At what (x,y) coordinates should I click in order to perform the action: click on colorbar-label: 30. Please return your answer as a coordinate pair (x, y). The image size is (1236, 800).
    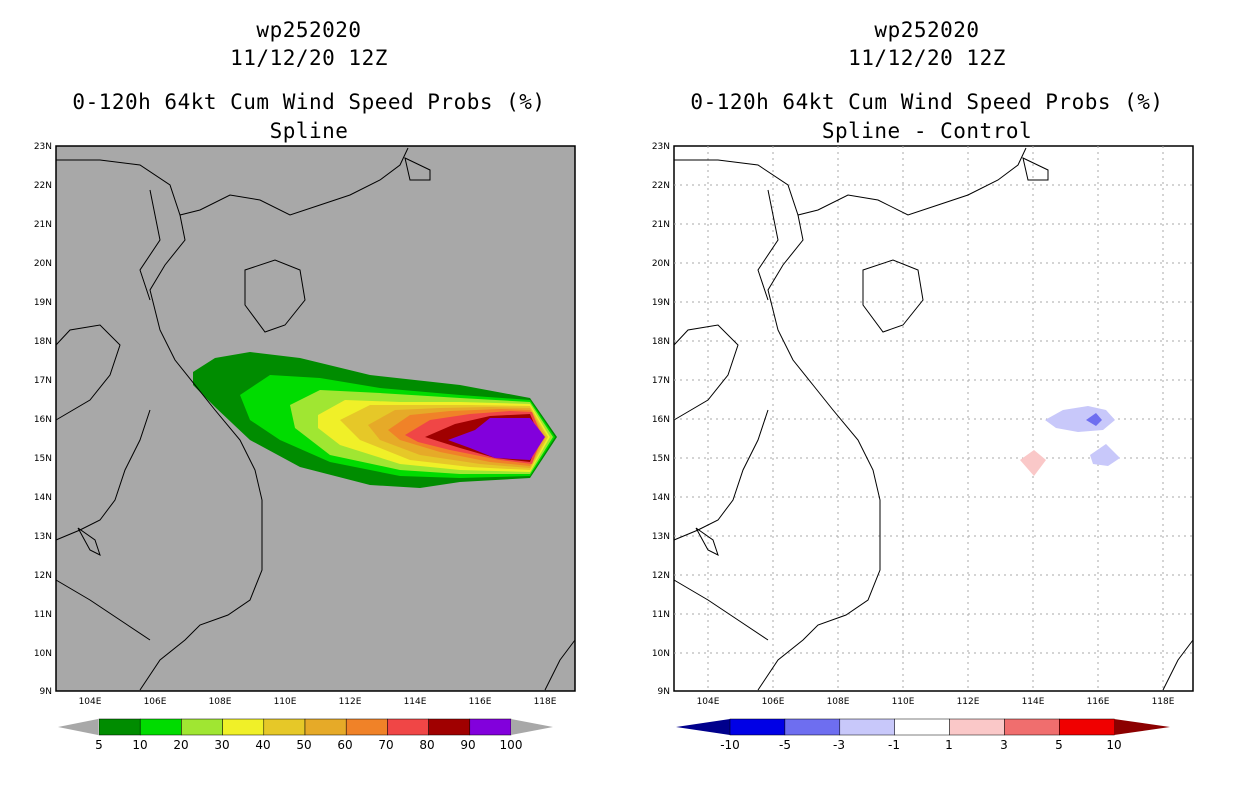
    Looking at the image, I should click on (221, 745).